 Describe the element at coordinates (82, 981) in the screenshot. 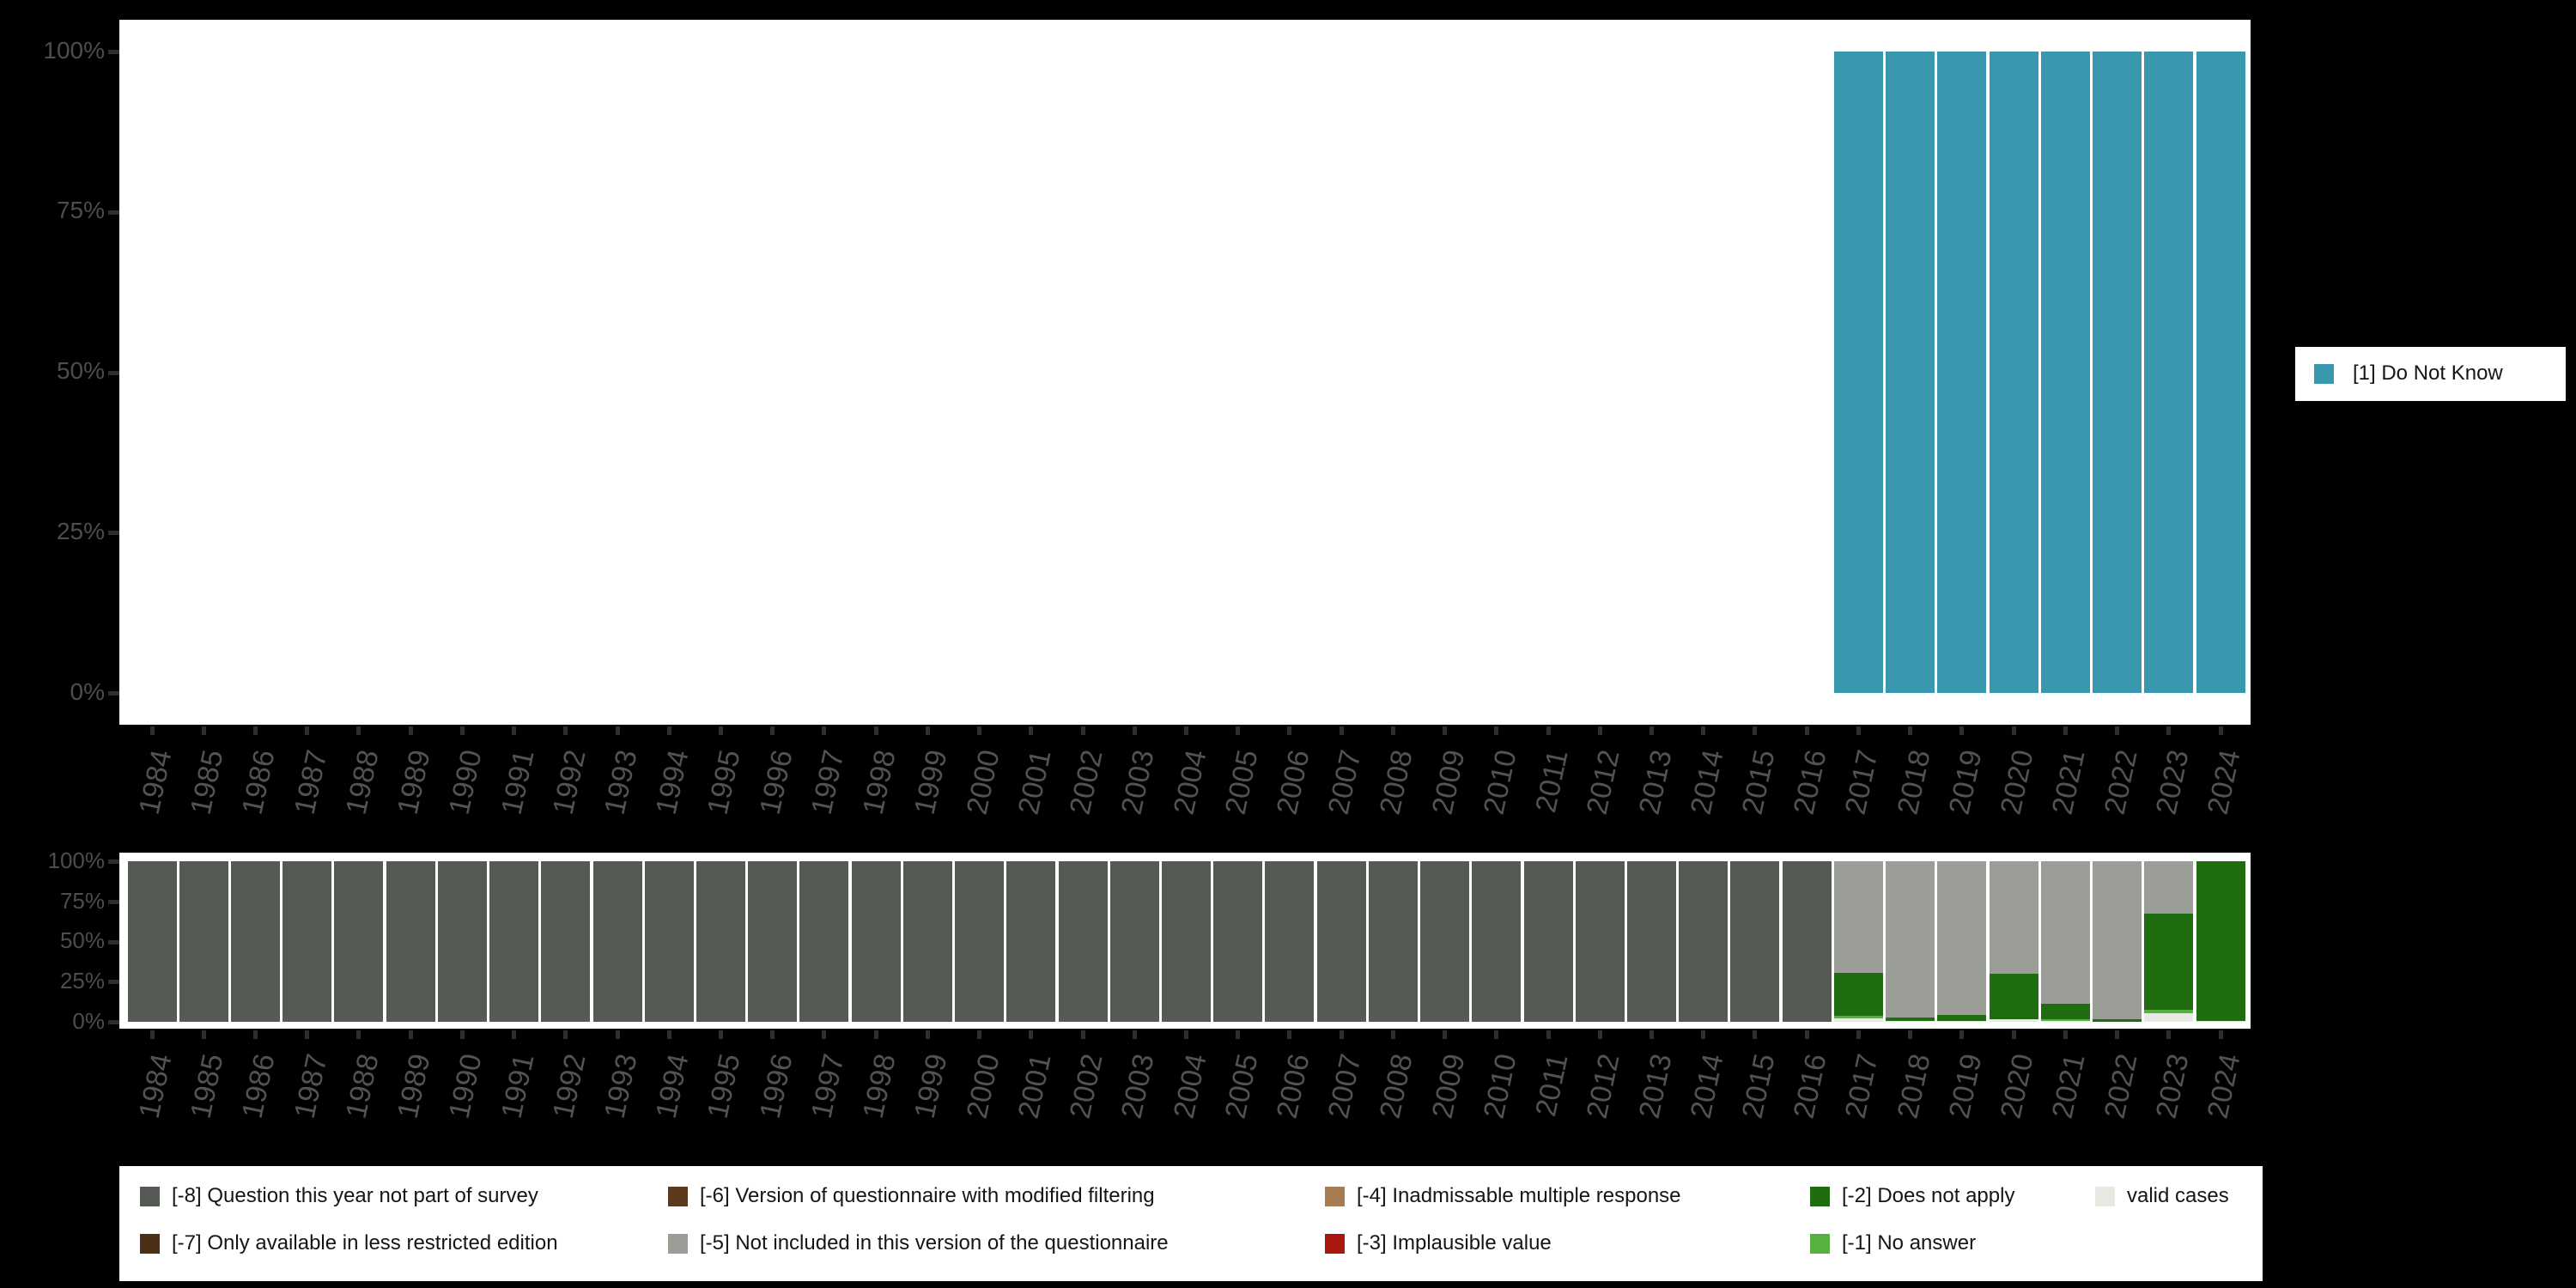

I see `y-tick-label: 25%` at that location.